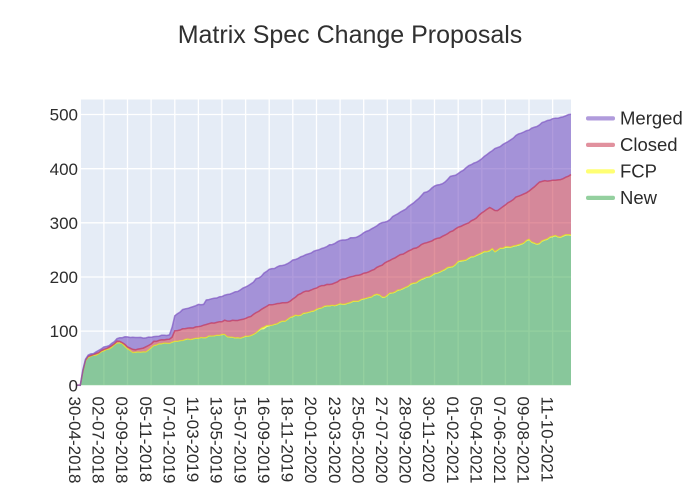  I want to click on svg-text: 02-07-2018, so click(98, 440).